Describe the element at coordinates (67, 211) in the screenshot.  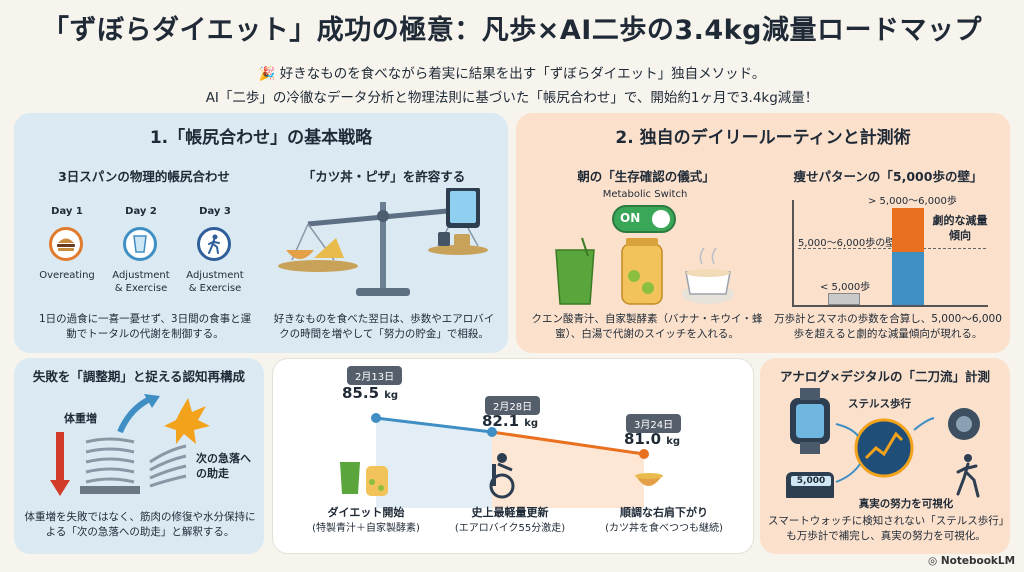
I see `day1-label: Day 1` at that location.